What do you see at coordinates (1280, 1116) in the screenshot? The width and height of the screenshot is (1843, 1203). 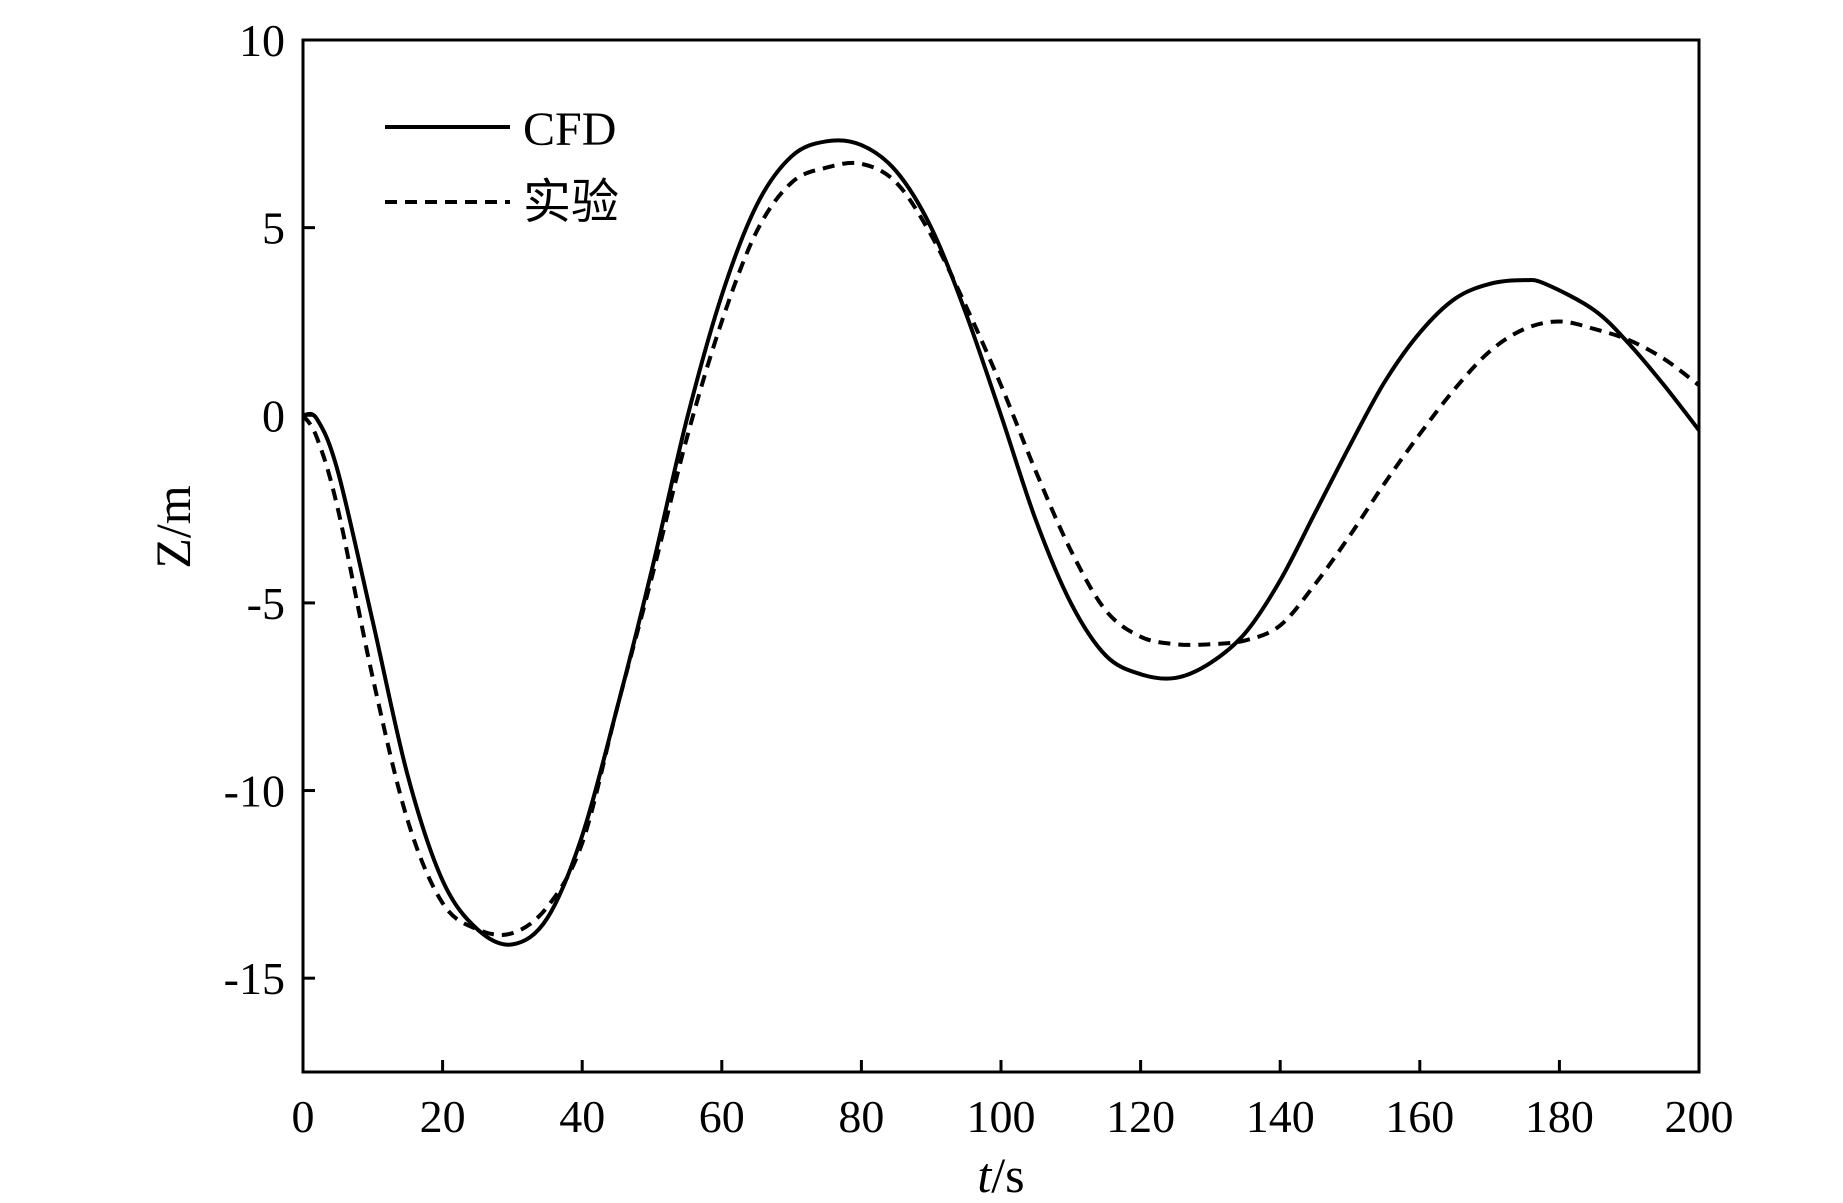 I see `x-tick-label: 140` at bounding box center [1280, 1116].